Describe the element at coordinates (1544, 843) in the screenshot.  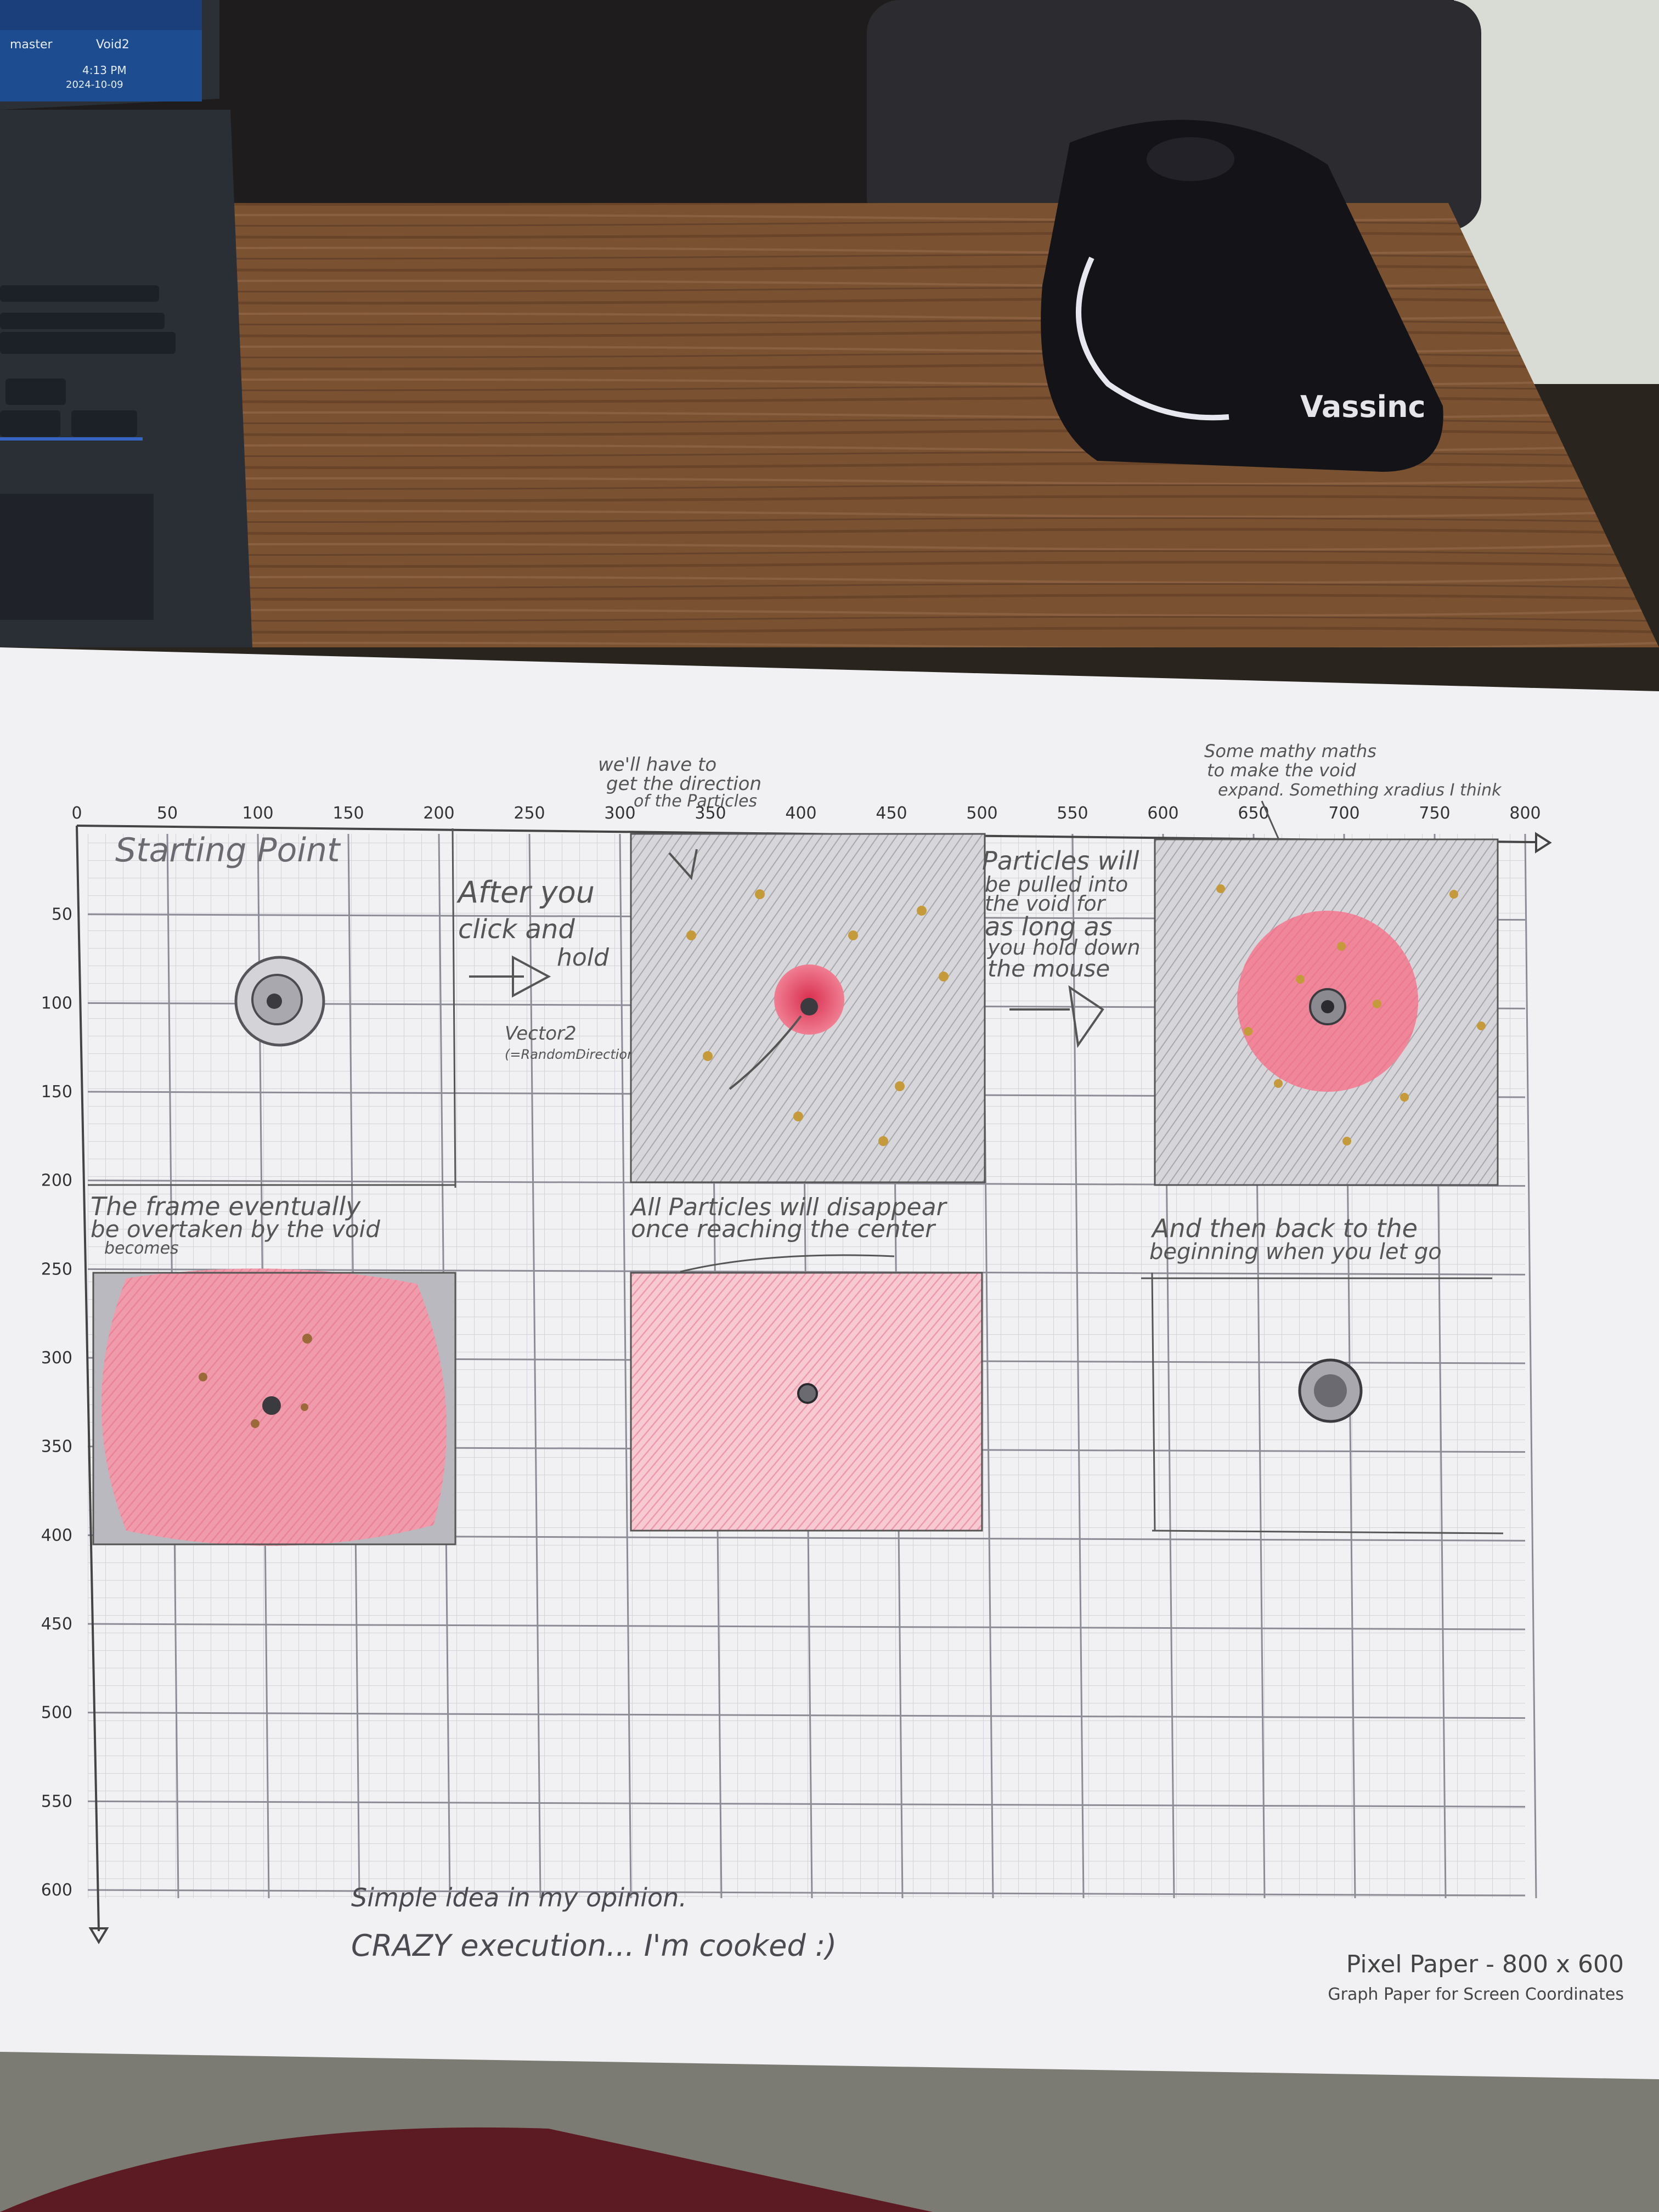
I see `x-axis-arrow` at that location.